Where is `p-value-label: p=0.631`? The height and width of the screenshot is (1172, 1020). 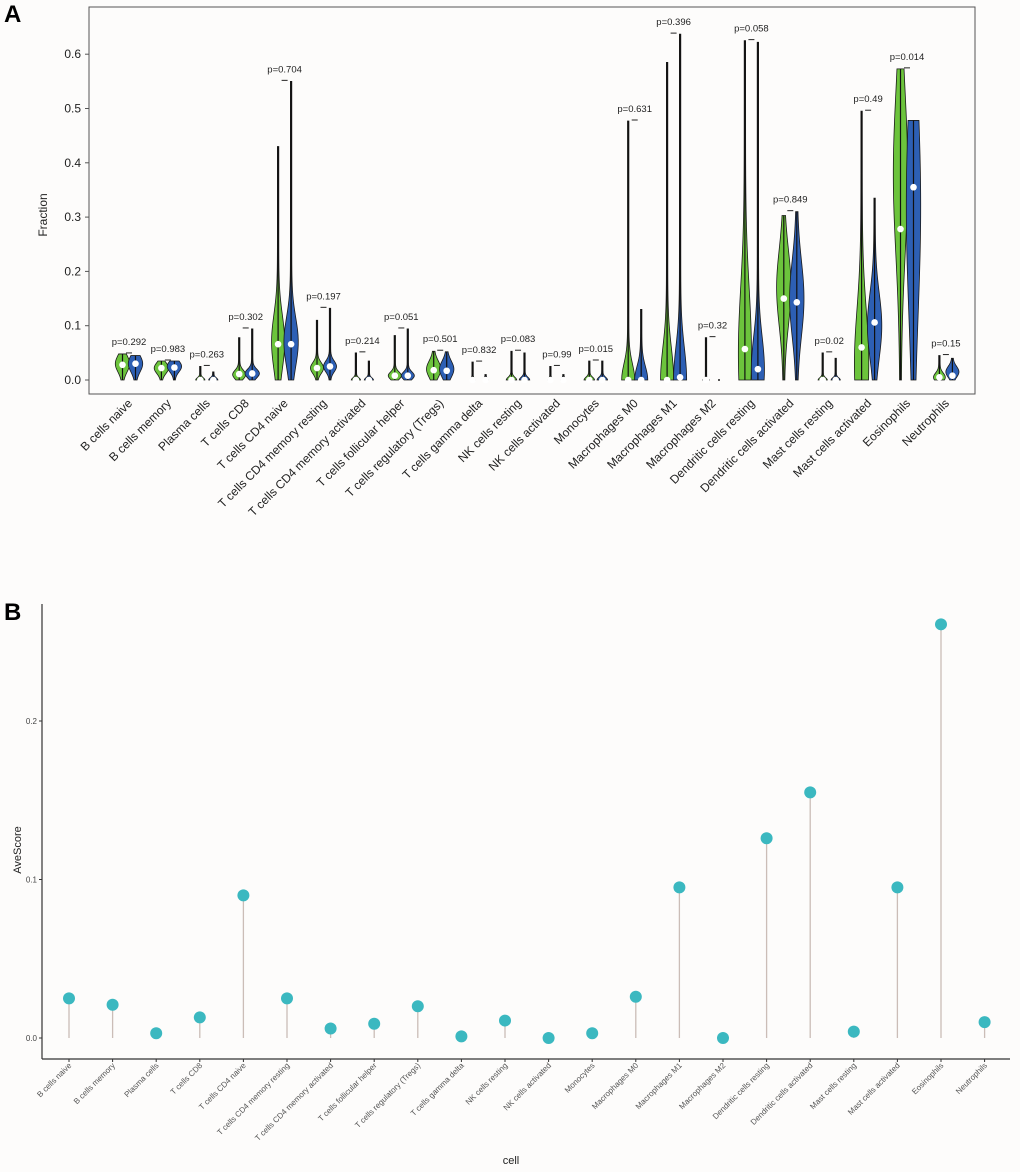
p-value-label: p=0.631 is located at coordinates (634, 109).